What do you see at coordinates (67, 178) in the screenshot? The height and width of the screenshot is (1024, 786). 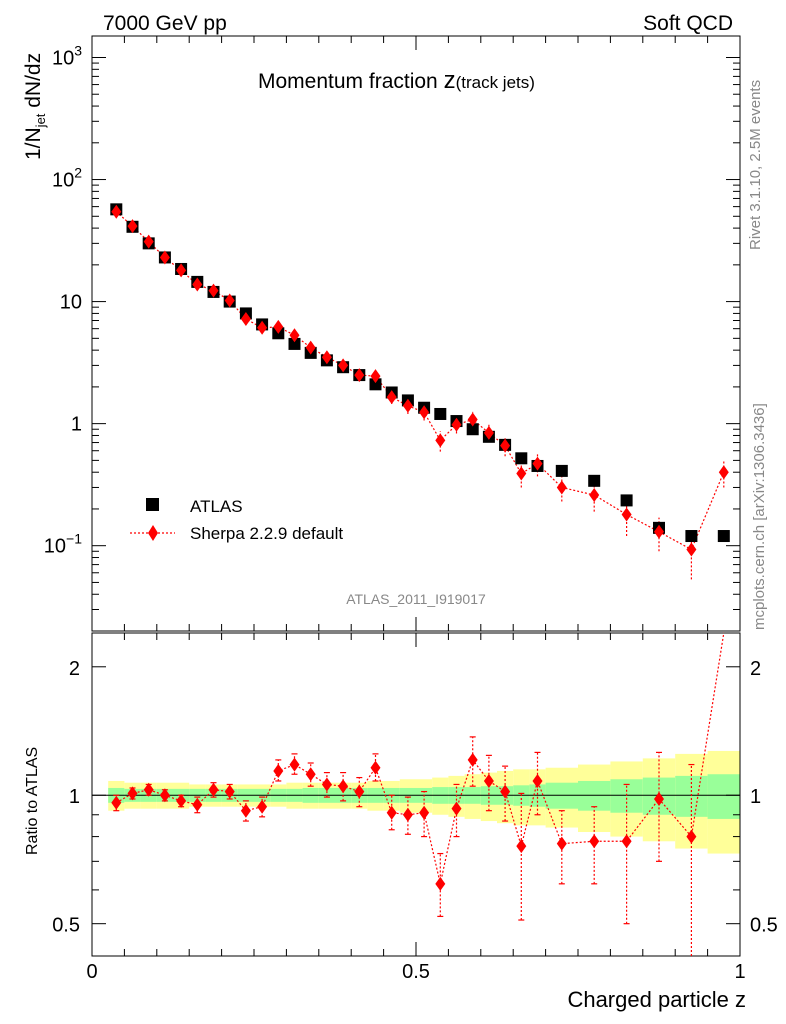 I see `main-y-tick-label: 10²` at bounding box center [67, 178].